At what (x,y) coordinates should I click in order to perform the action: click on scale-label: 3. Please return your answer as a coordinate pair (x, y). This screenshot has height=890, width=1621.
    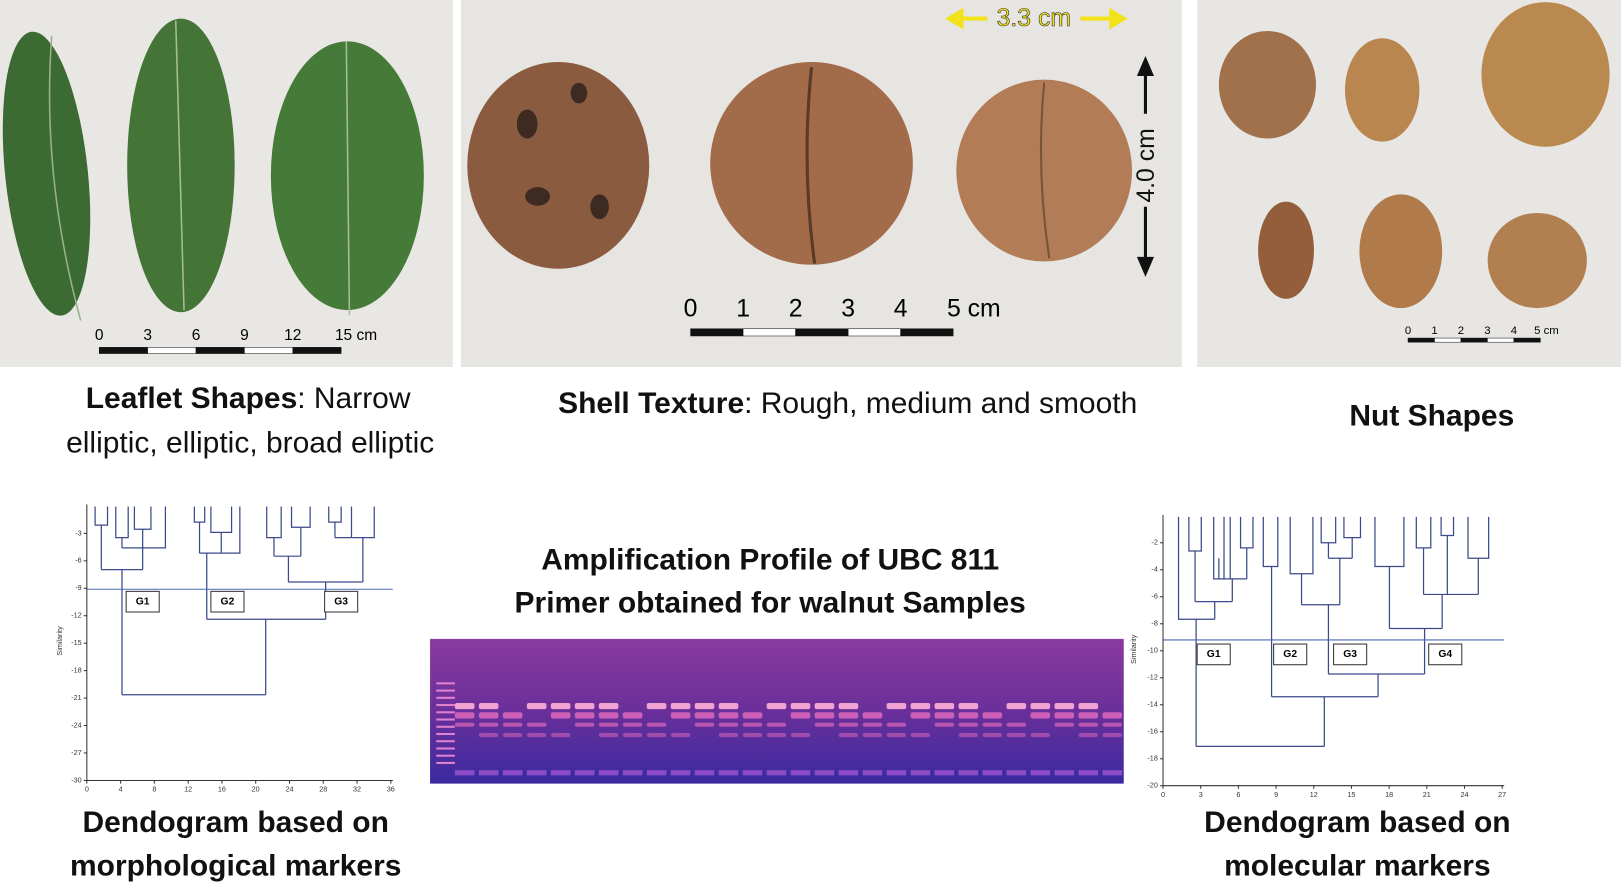
    Looking at the image, I should click on (848, 309).